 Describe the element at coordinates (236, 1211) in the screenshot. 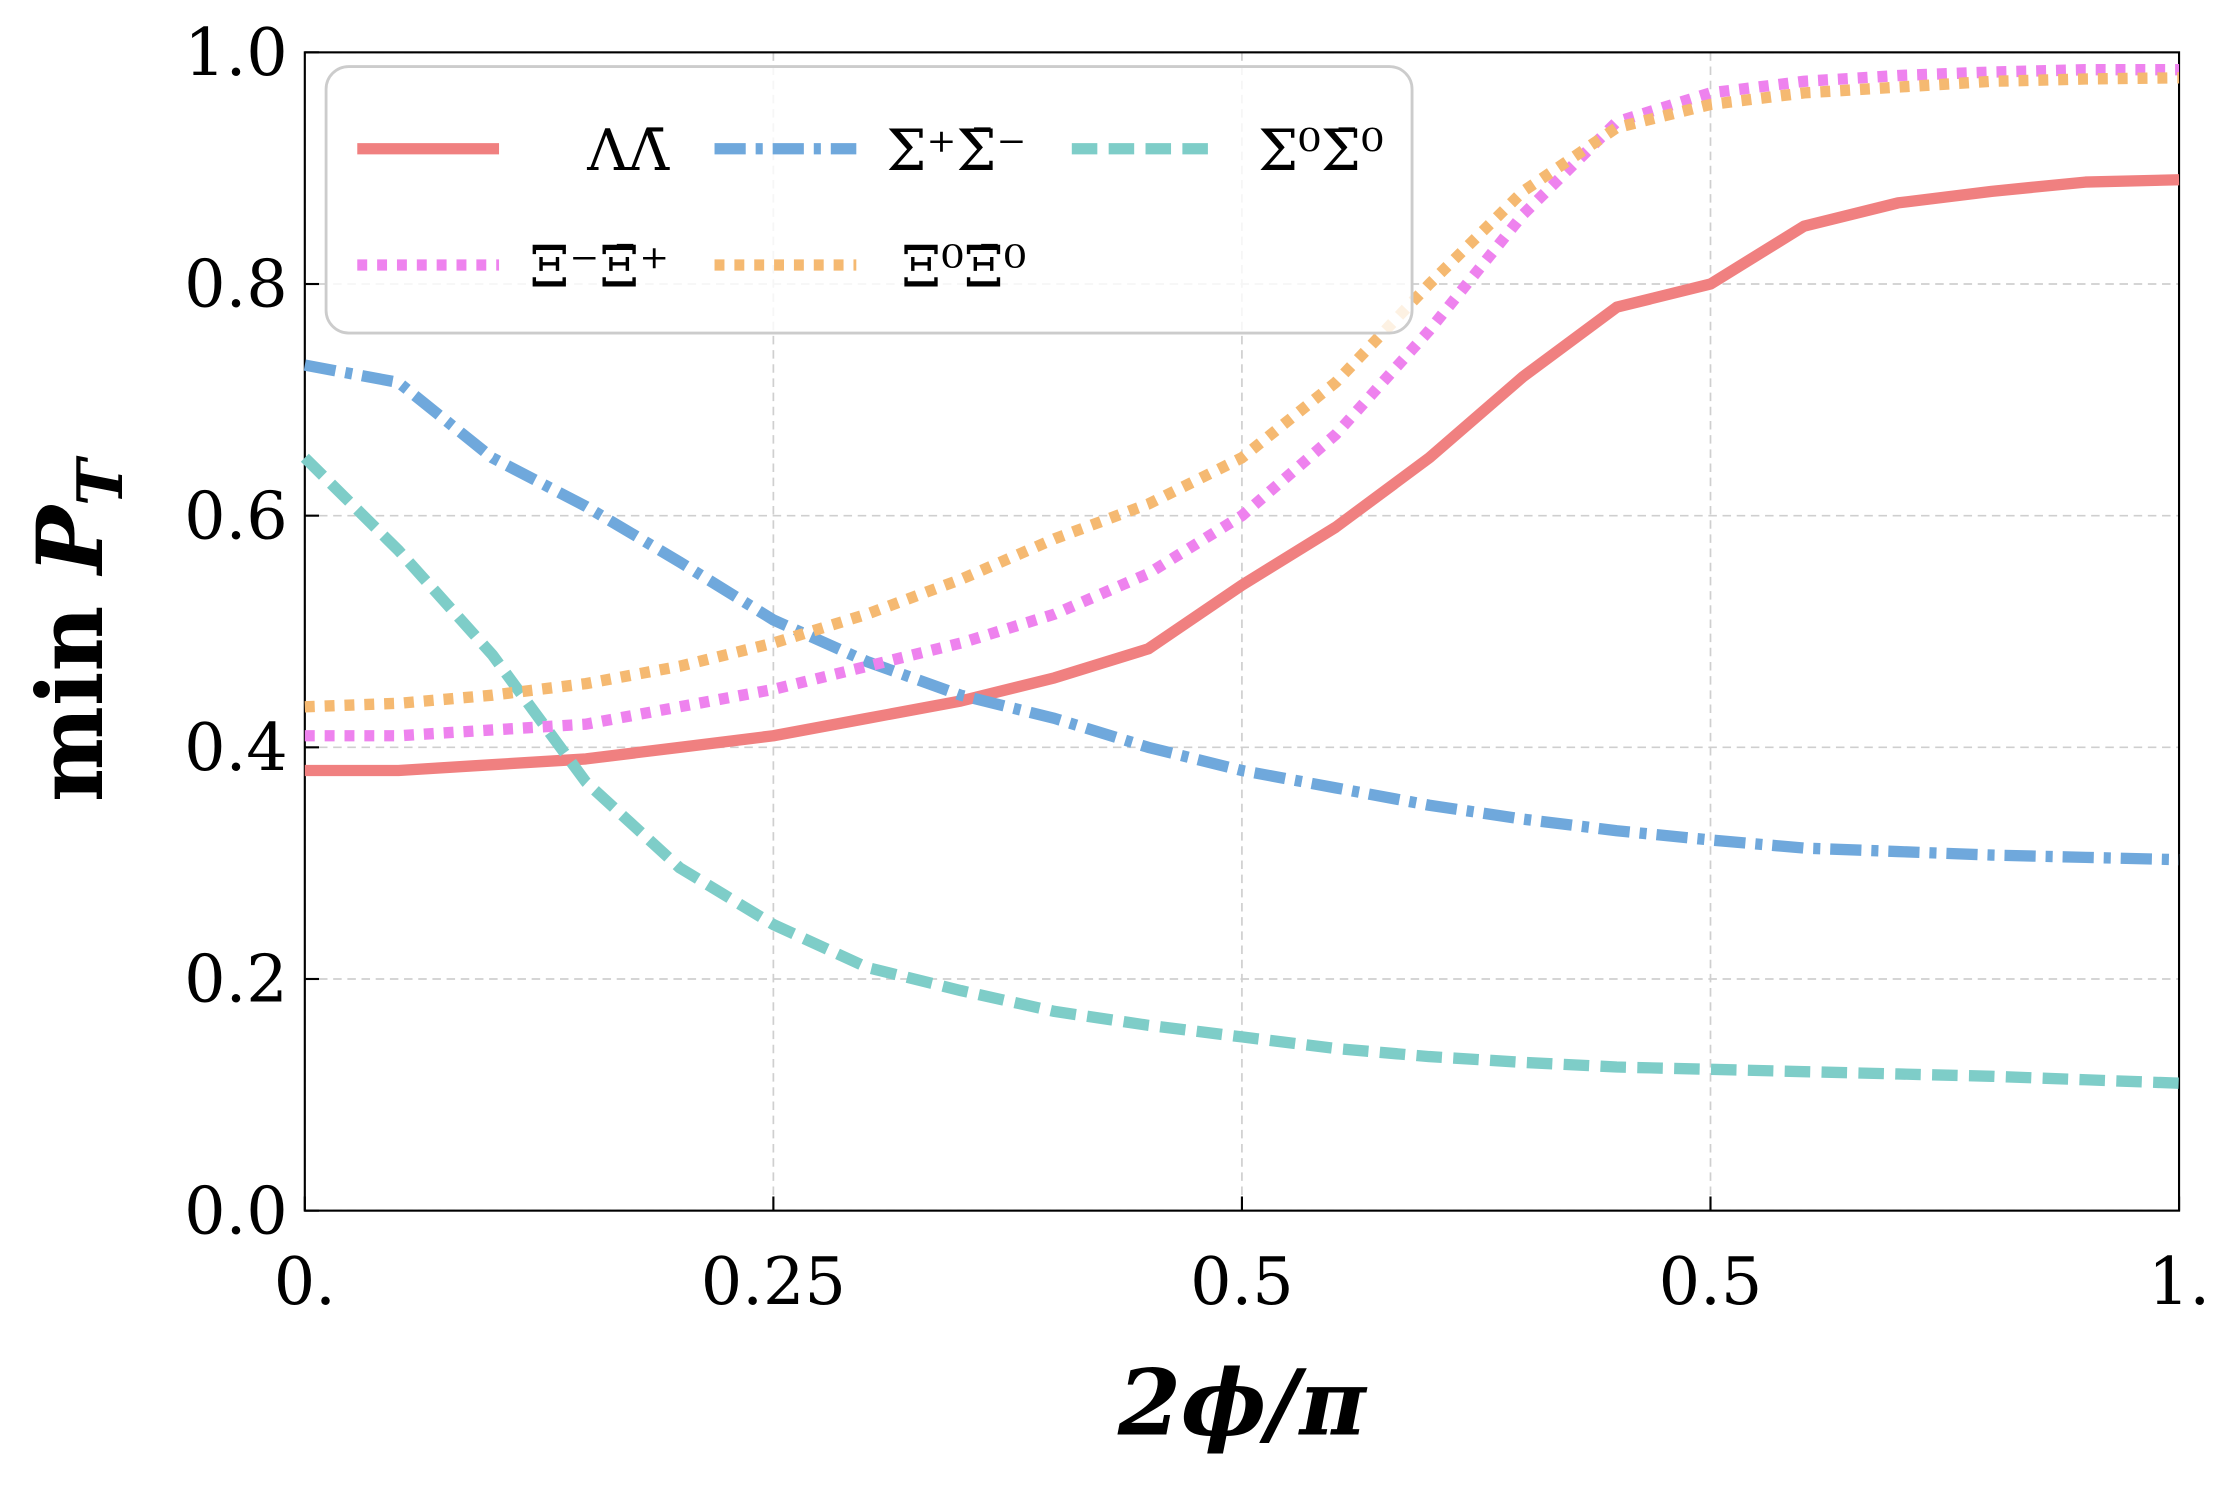

I see `y-tick-label: 0.0` at that location.